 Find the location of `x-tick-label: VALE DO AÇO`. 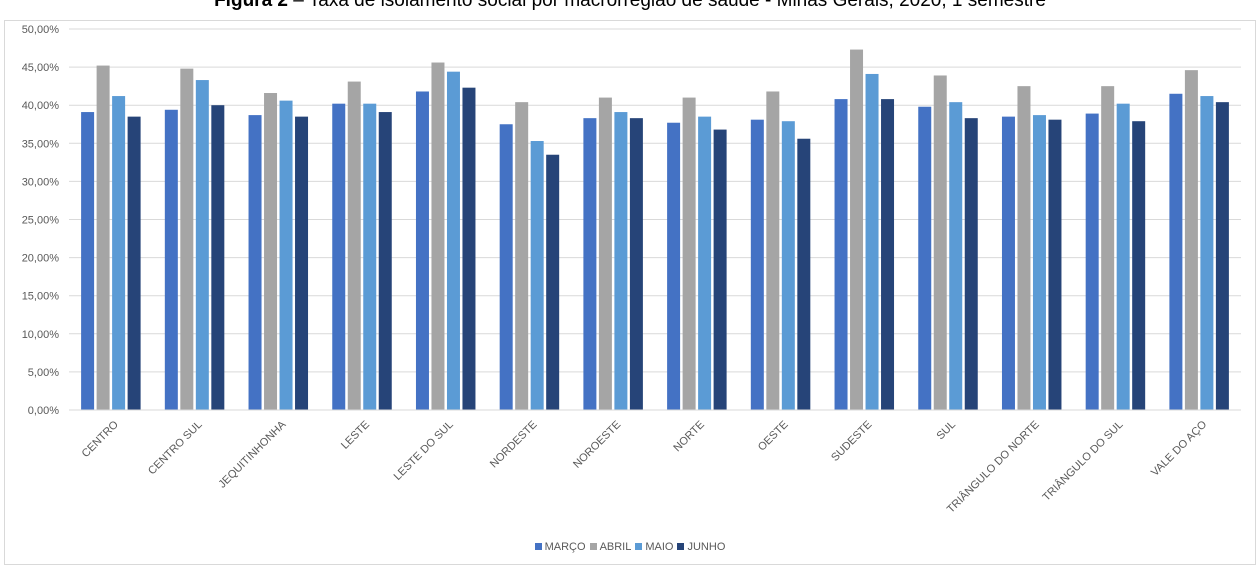

x-tick-label: VALE DO AÇO is located at coordinates (1179, 448).